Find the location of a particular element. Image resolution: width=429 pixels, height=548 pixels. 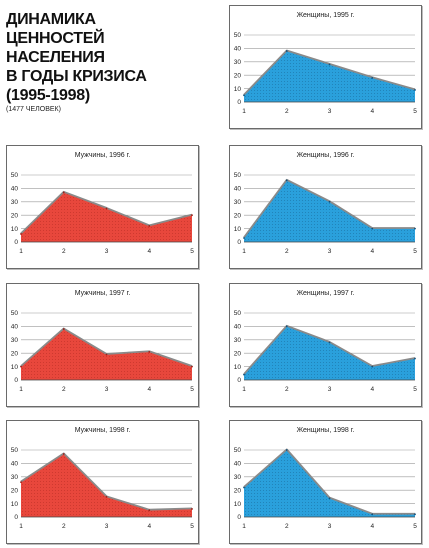

chart-panel-women-1995: Женщины, 1995 г. 0 10 20 30 40 50 1 2 3 4 5 is located at coordinates (325, 67).